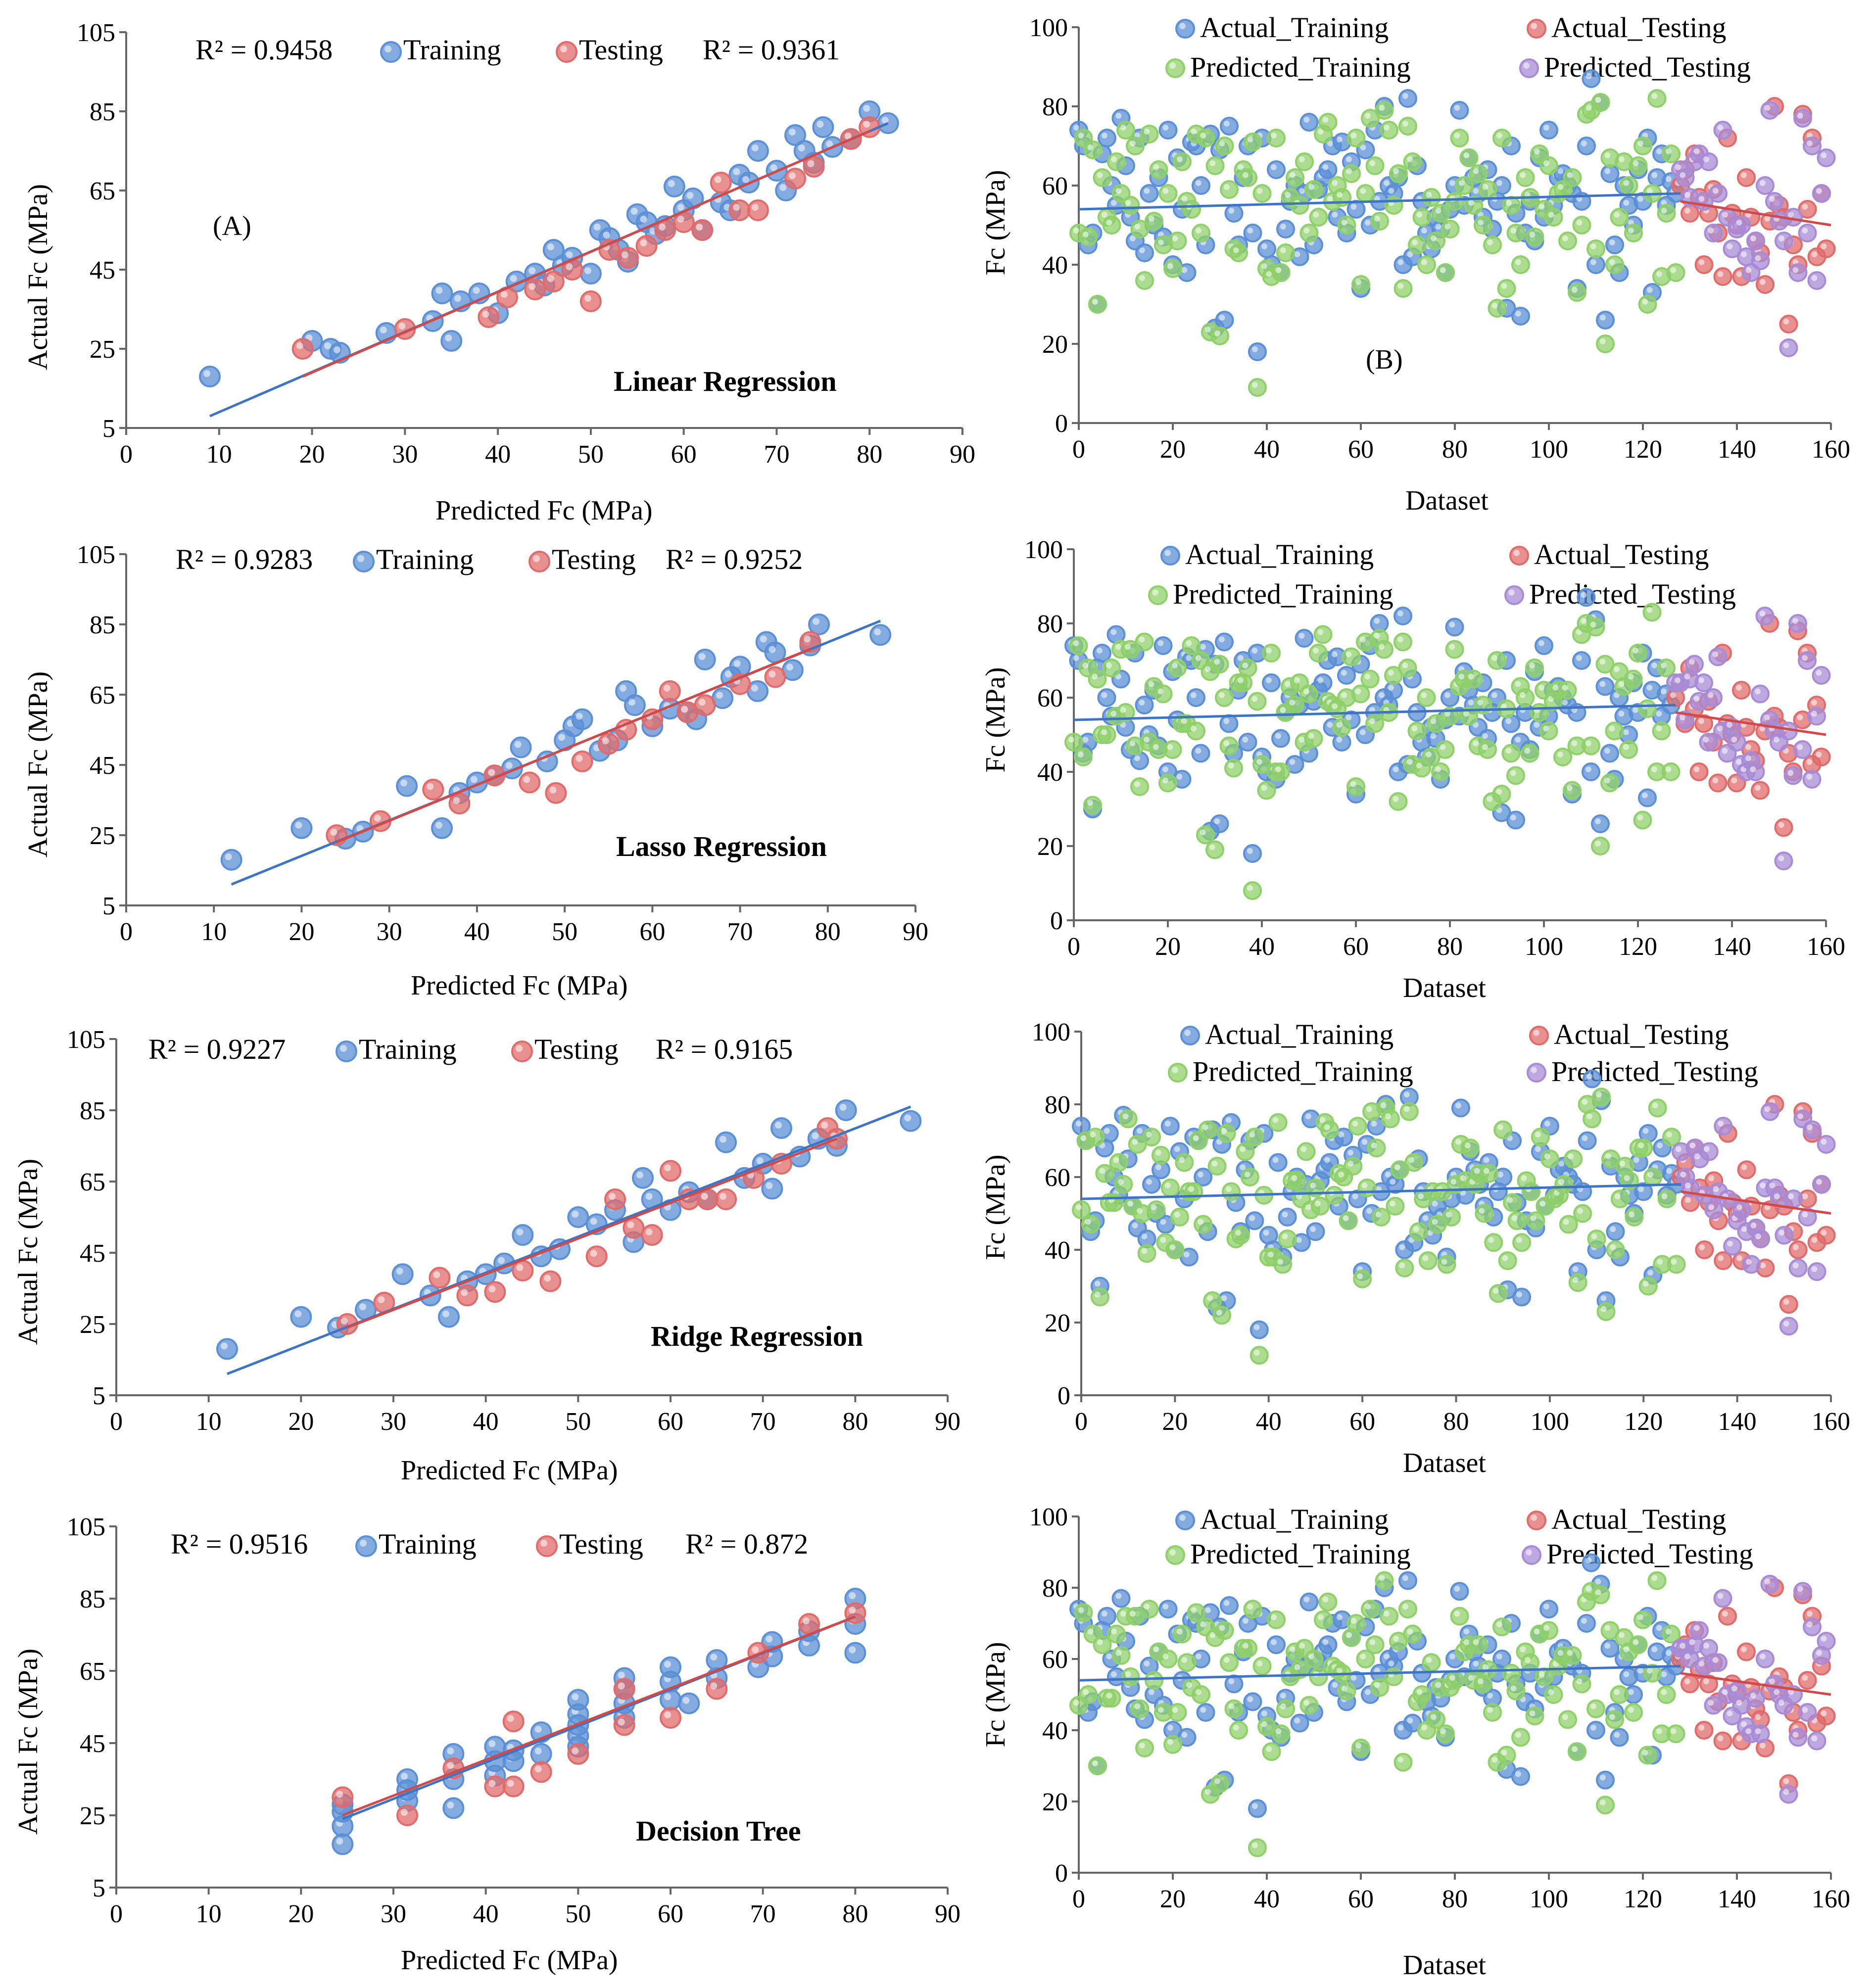 Image resolution: width=1873 pixels, height=1988 pixels. Describe the element at coordinates (915, 932) in the screenshot. I see `x-tick-label: 90` at that location.